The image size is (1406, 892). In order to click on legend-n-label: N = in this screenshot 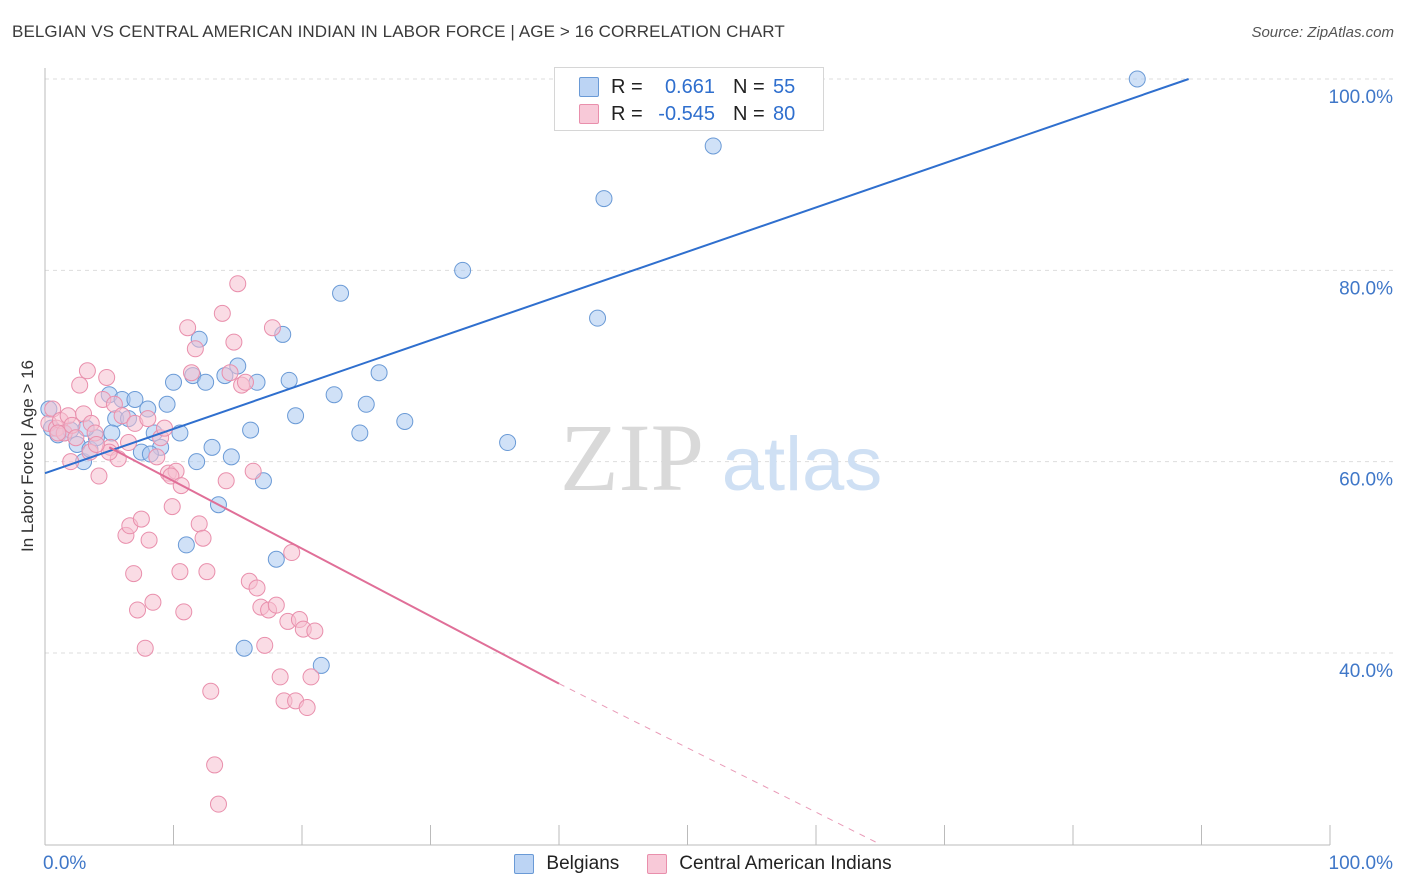, I will do `click(749, 113)`.